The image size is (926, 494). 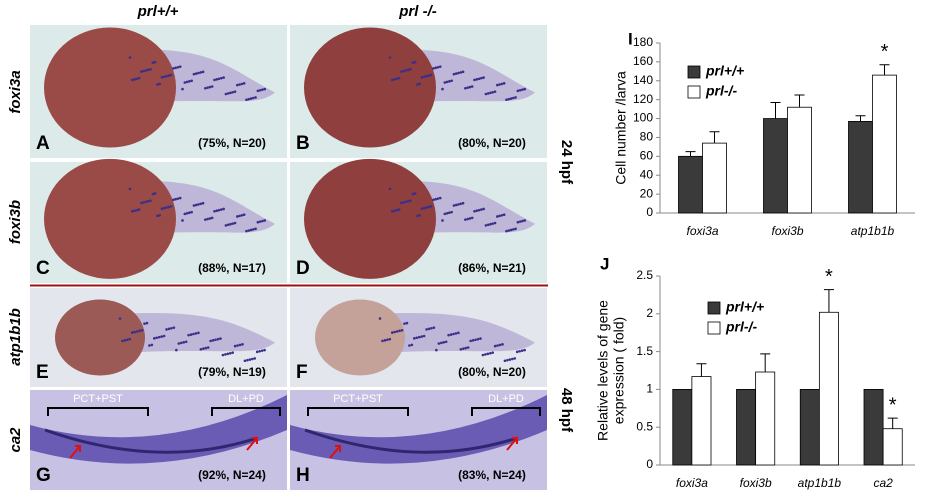 What do you see at coordinates (43, 143) in the screenshot?
I see `panel-letter: A` at bounding box center [43, 143].